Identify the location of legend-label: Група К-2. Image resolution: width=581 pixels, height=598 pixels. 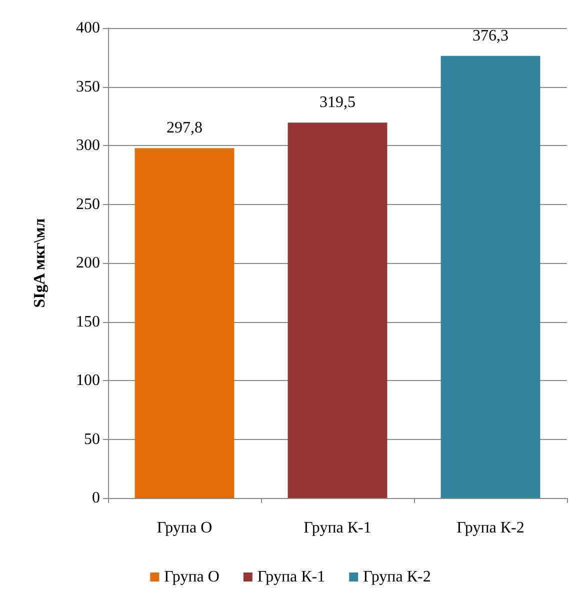
(397, 577).